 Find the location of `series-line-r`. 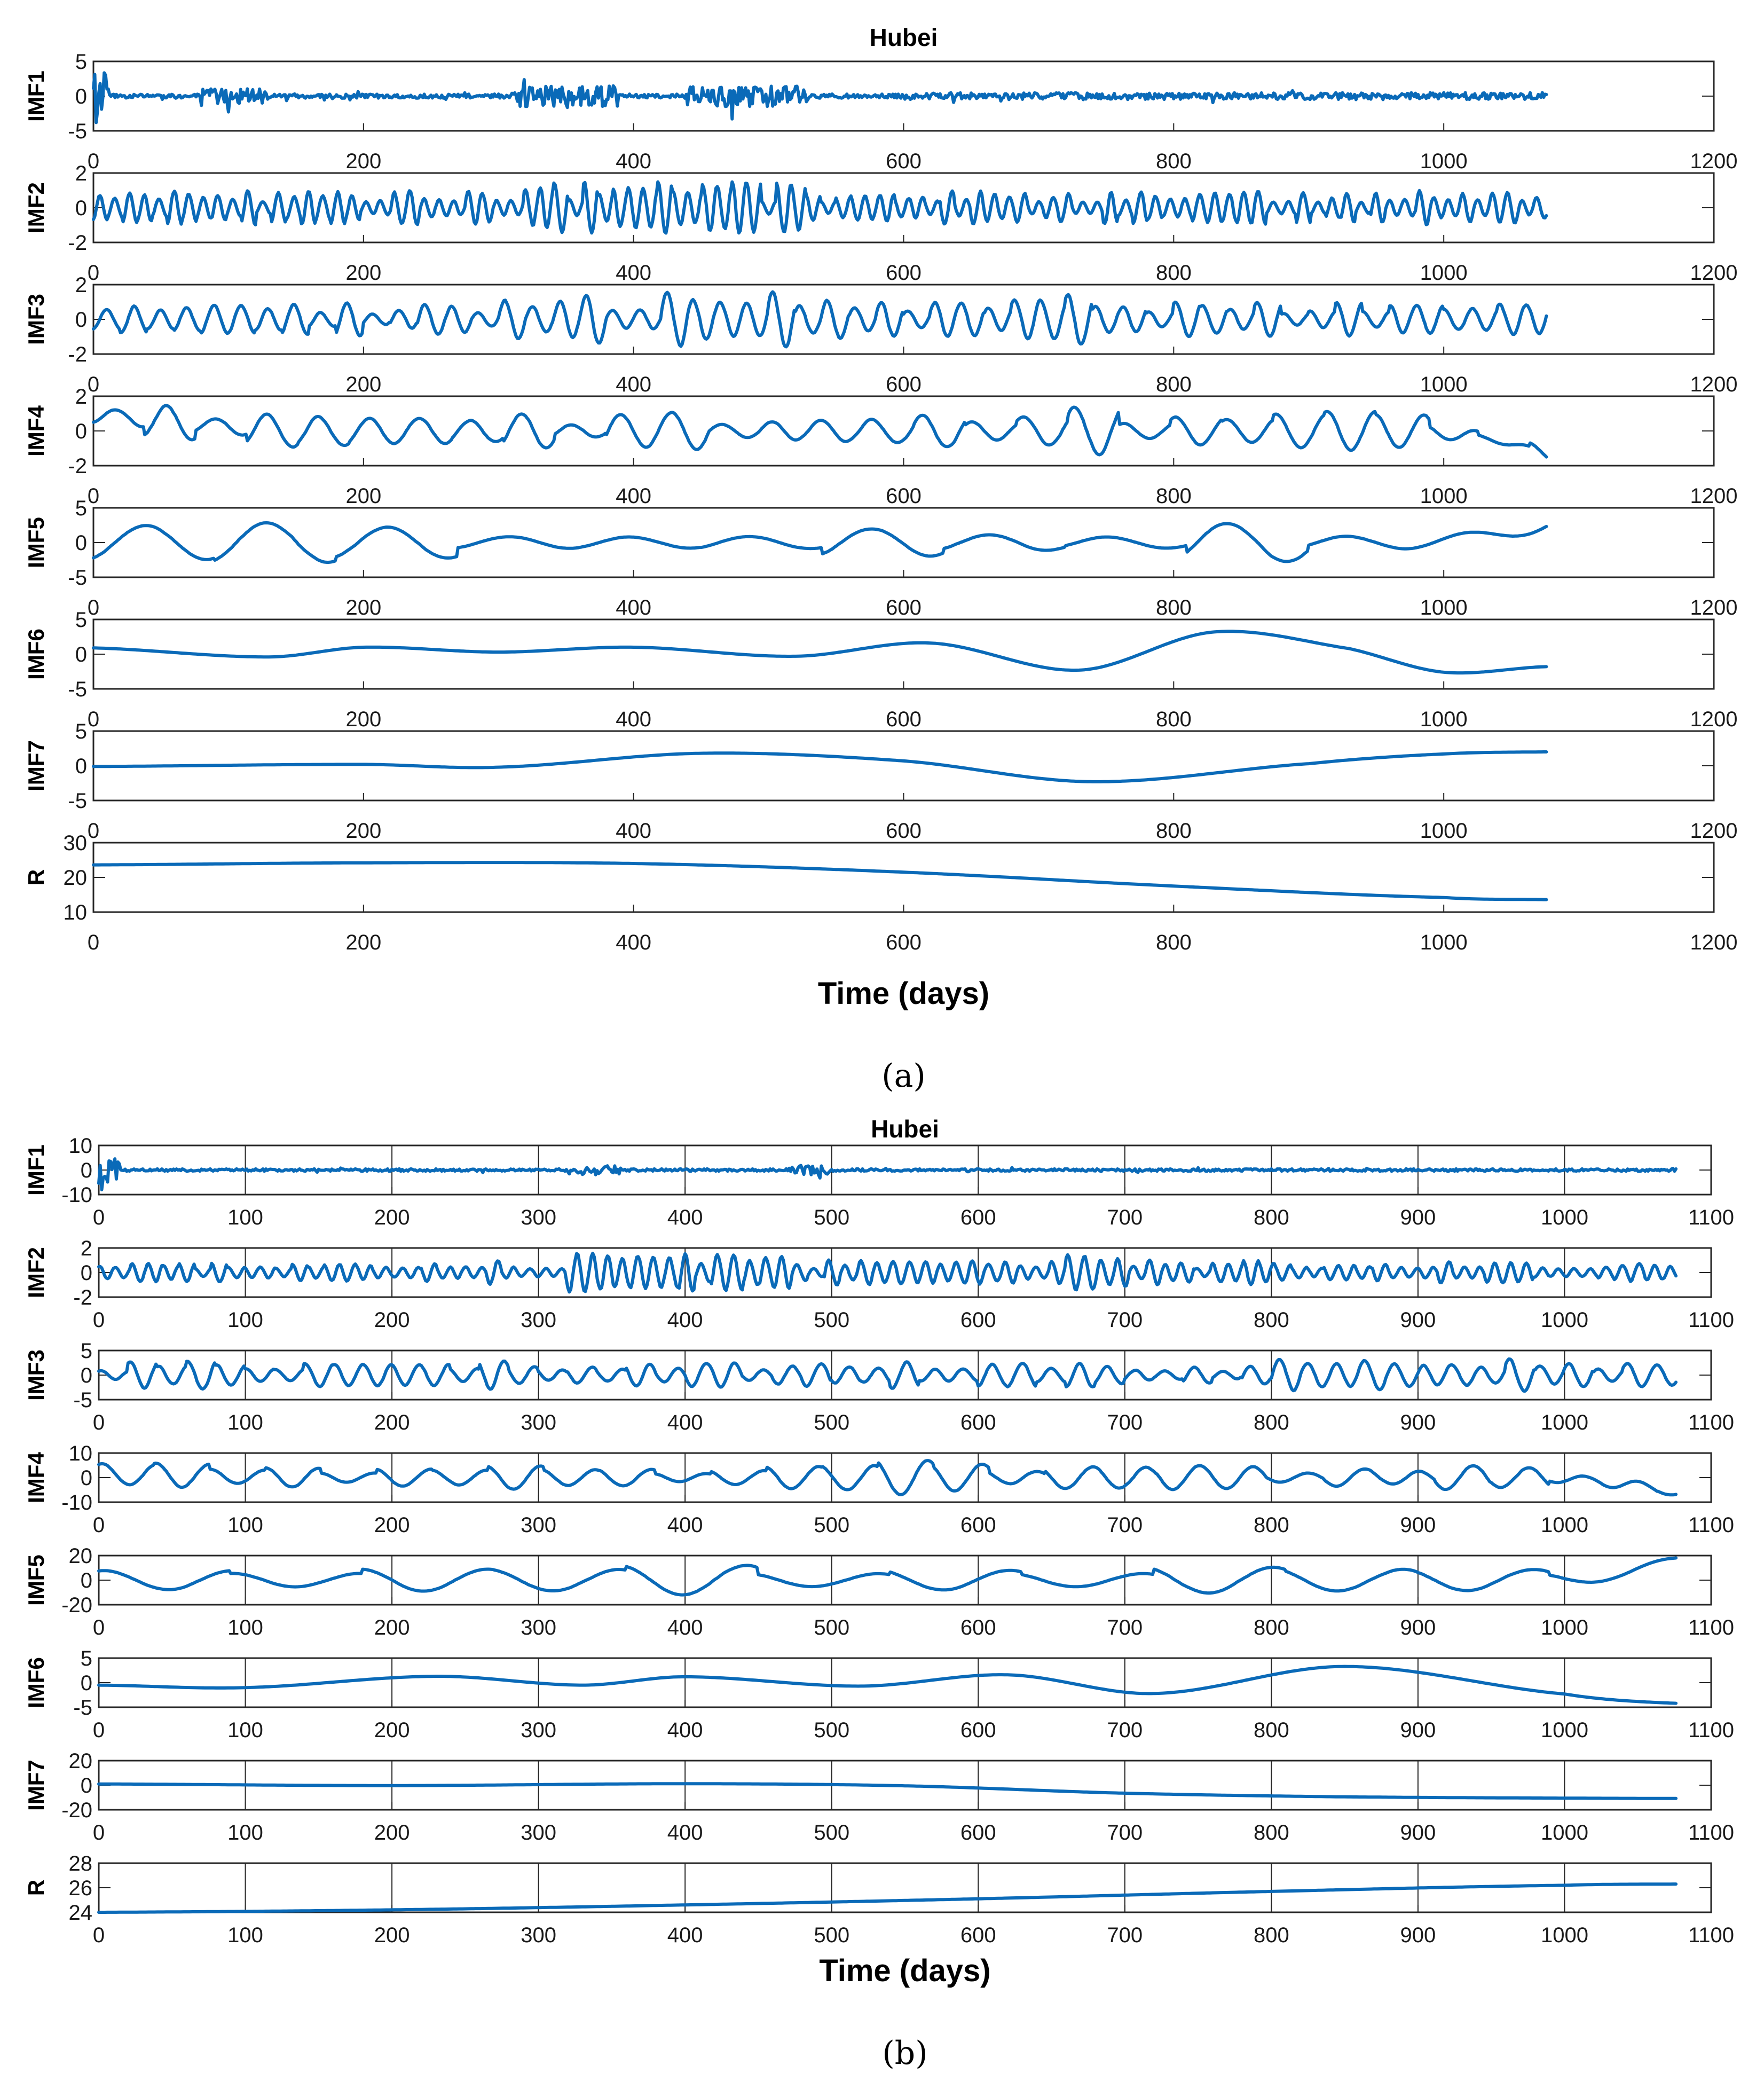

series-line-r is located at coordinates (887, 1898).